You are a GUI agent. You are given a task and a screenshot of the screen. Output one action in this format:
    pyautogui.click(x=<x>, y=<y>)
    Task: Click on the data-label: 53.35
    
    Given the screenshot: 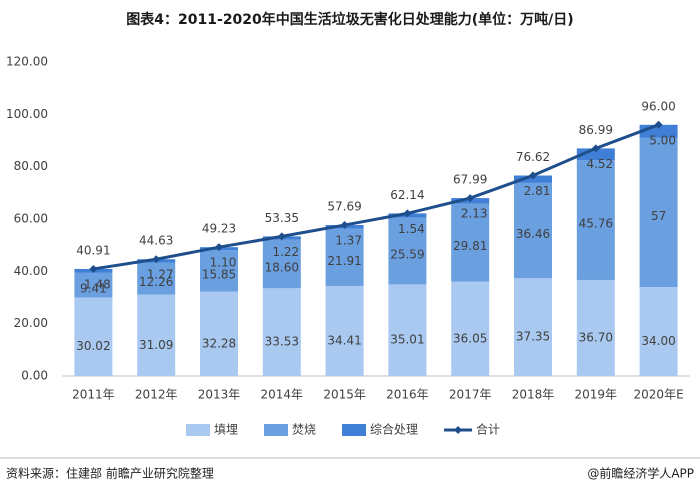 What is the action you would take?
    pyautogui.click(x=282, y=218)
    